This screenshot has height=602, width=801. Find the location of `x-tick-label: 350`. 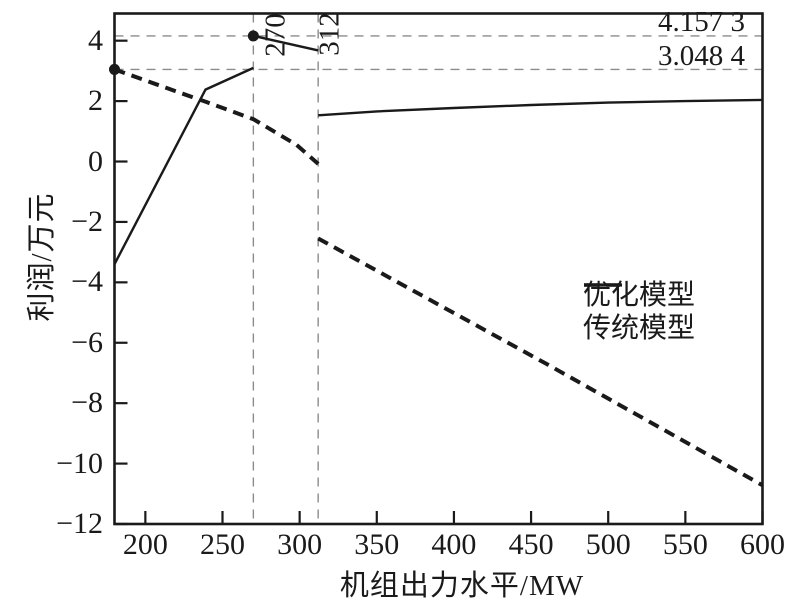

x-tick-label: 350 is located at coordinates (377, 544).